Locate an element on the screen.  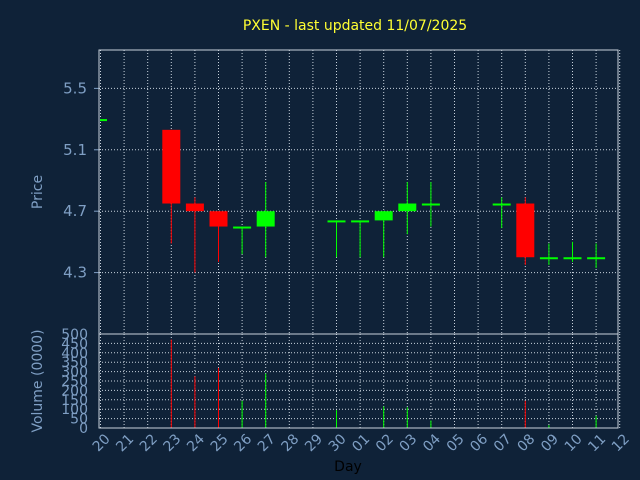
day-tick-label: 24 is located at coordinates (196, 443).